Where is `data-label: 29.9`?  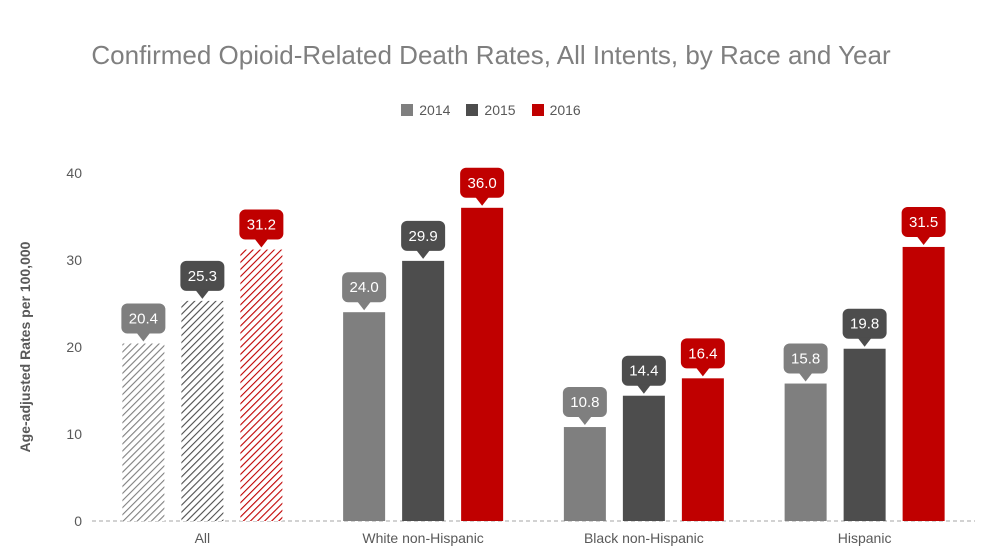 data-label: 29.9 is located at coordinates (423, 236).